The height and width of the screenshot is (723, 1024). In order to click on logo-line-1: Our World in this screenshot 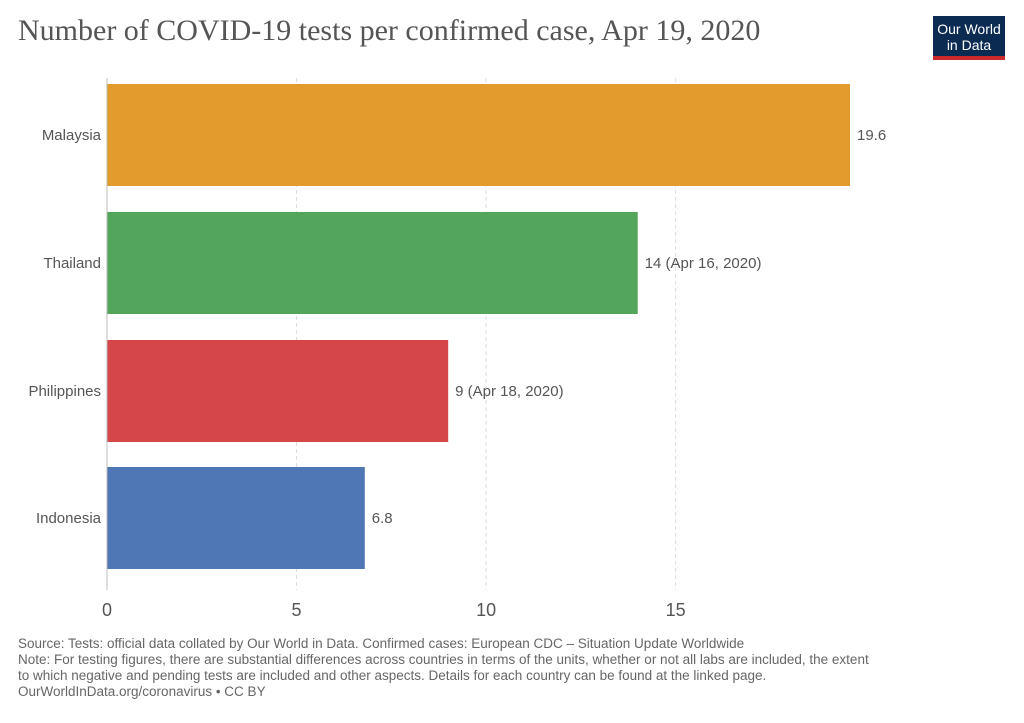, I will do `click(969, 29)`.